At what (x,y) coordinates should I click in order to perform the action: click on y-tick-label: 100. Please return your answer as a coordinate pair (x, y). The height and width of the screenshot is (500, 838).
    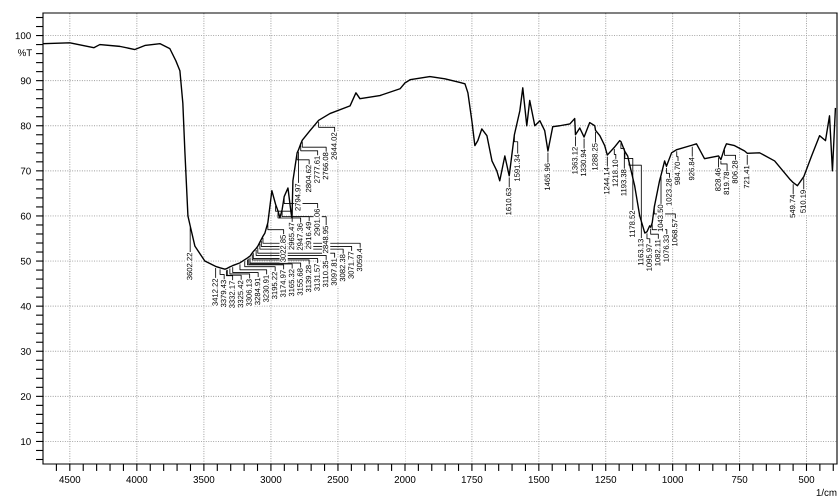
    Looking at the image, I should click on (23, 36).